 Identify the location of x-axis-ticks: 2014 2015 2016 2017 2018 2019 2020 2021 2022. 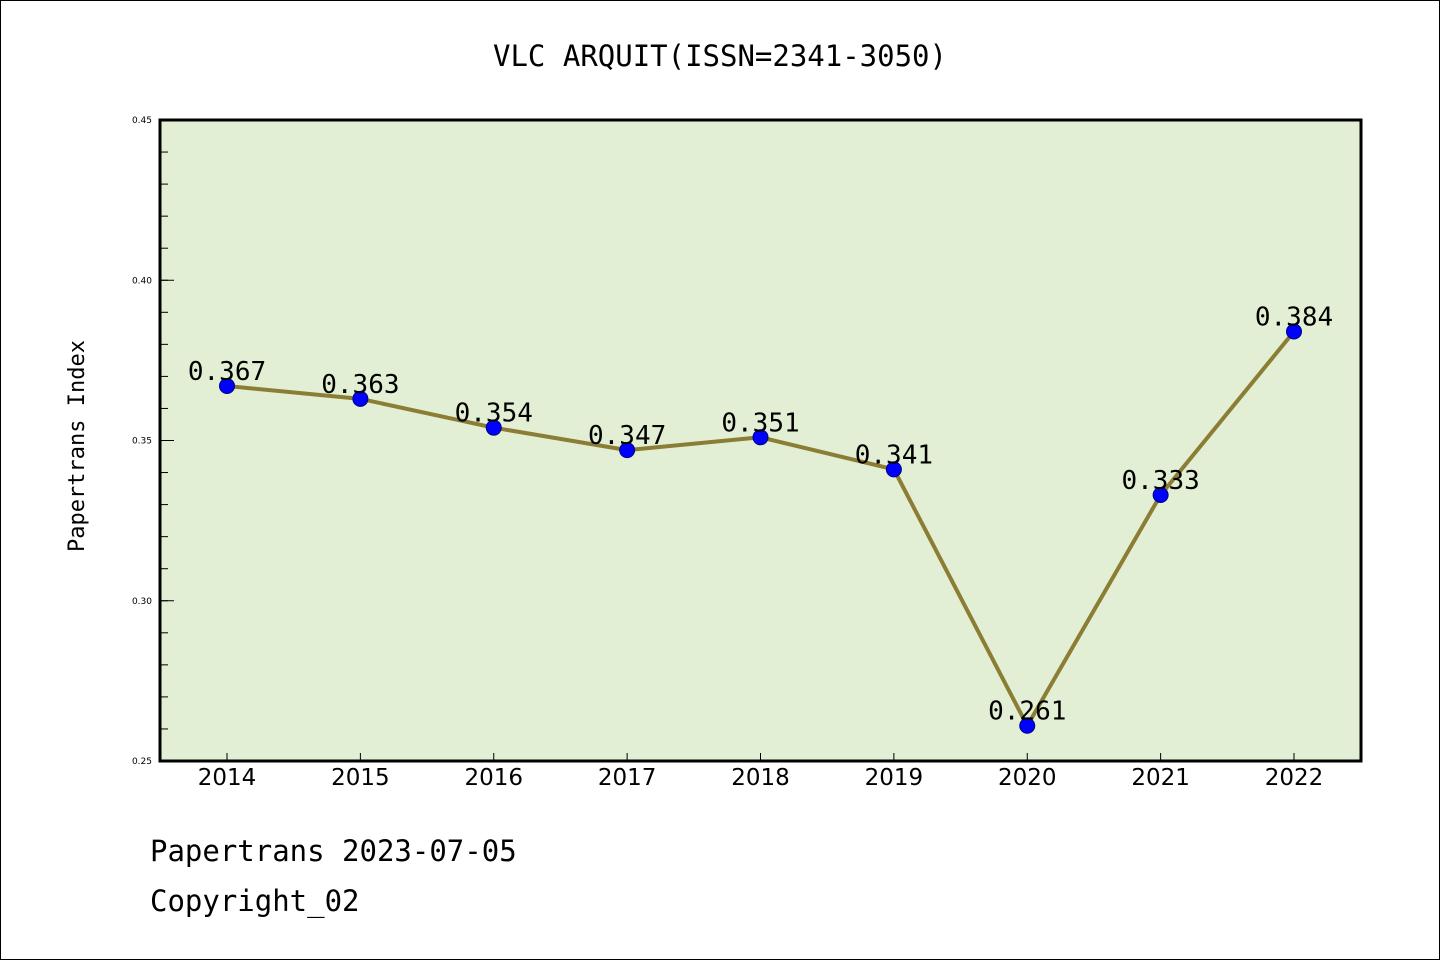
(761, 772).